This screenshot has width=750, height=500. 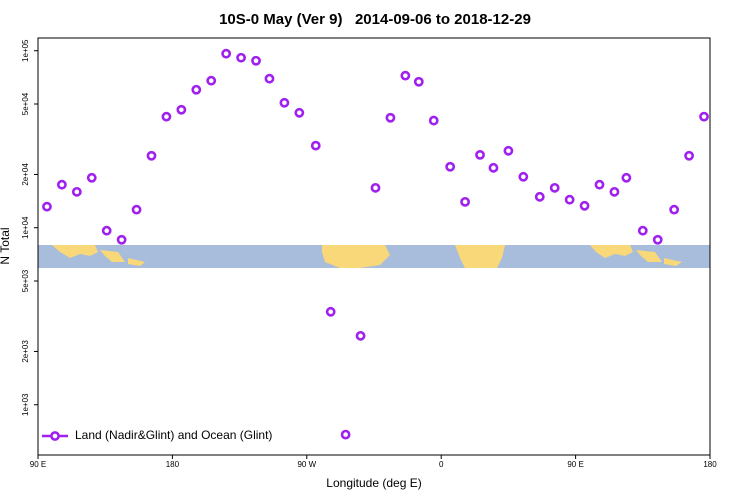 What do you see at coordinates (25, 227) in the screenshot?
I see `y-tick-label: 1e+04` at bounding box center [25, 227].